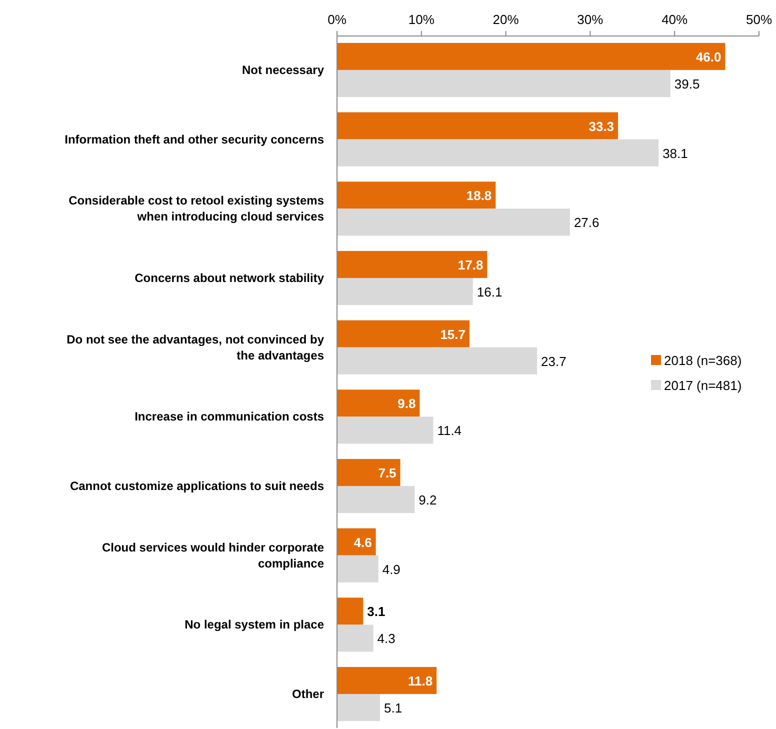 Image resolution: width=776 pixels, height=729 pixels. Describe the element at coordinates (709, 56) in the screenshot. I see `data-label: 46.0` at that location.